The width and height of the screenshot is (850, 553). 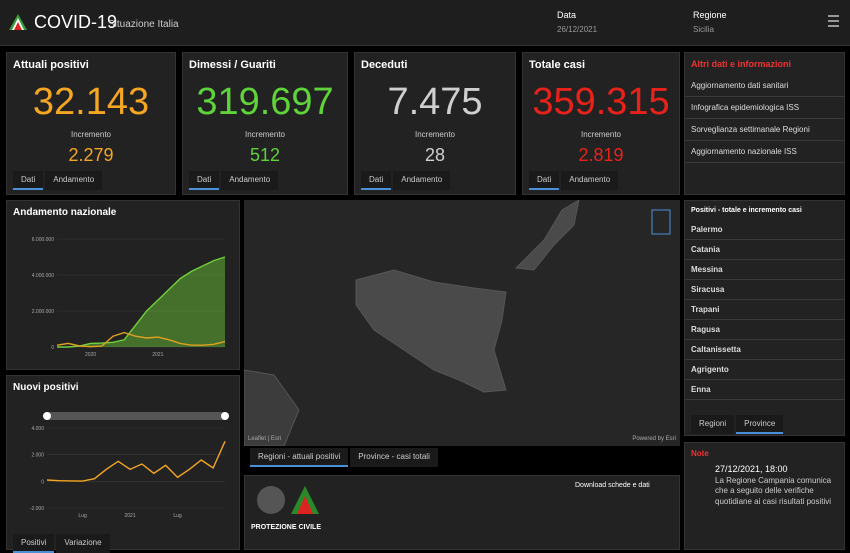 I want to click on y-tick-label: 4.000.000, so click(x=43, y=276).